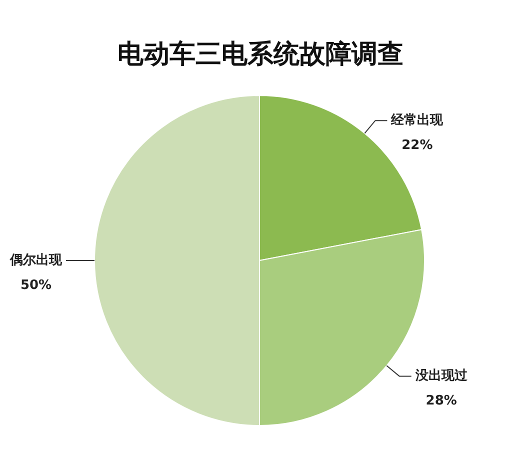  I want to click on data-label: 22%, so click(417, 146).